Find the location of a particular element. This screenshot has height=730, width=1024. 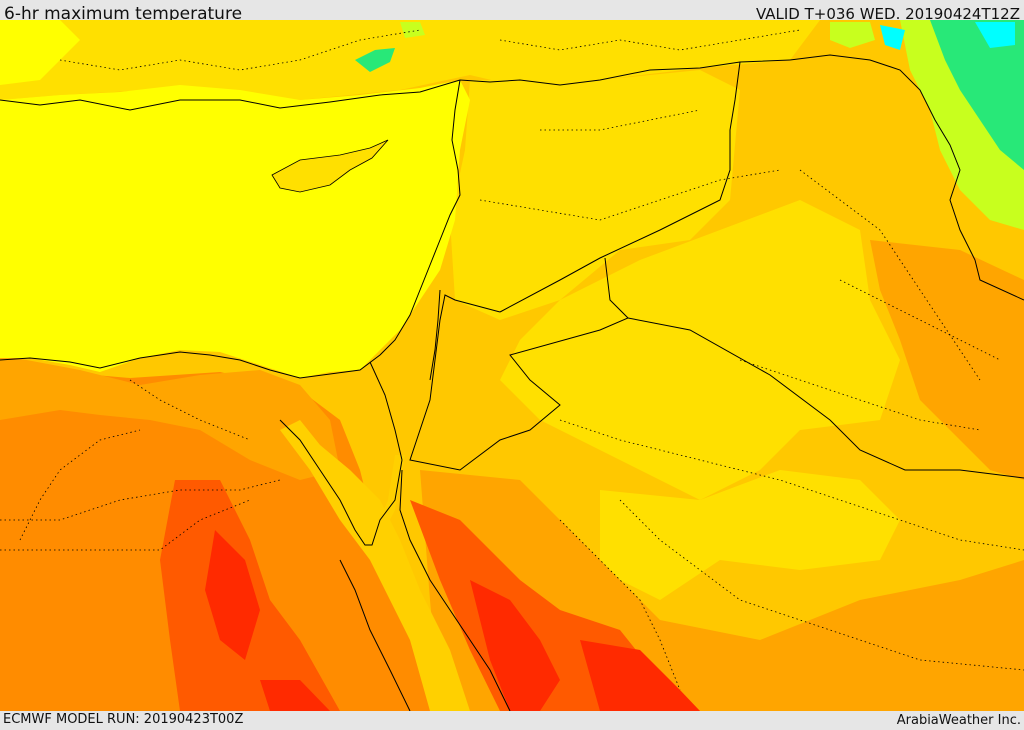

sinai-west-coast is located at coordinates (341, 482).